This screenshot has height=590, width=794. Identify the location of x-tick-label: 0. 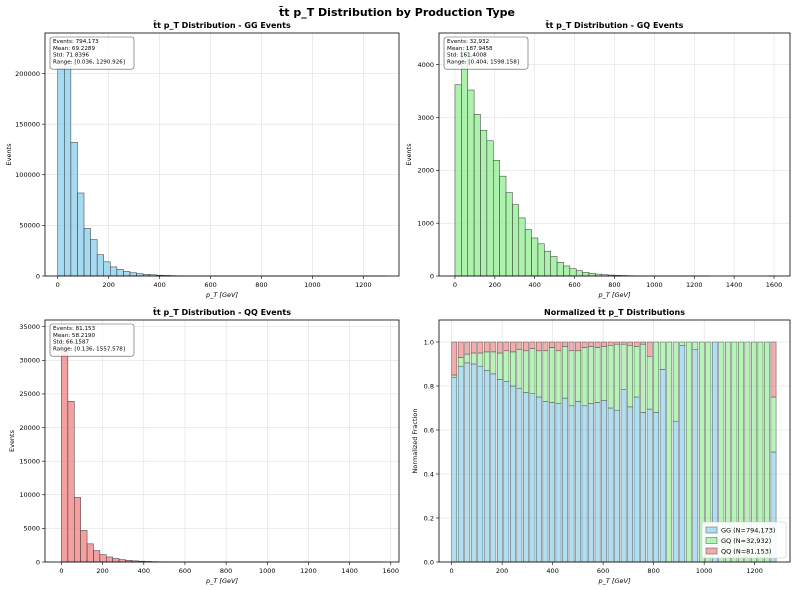
(452, 571).